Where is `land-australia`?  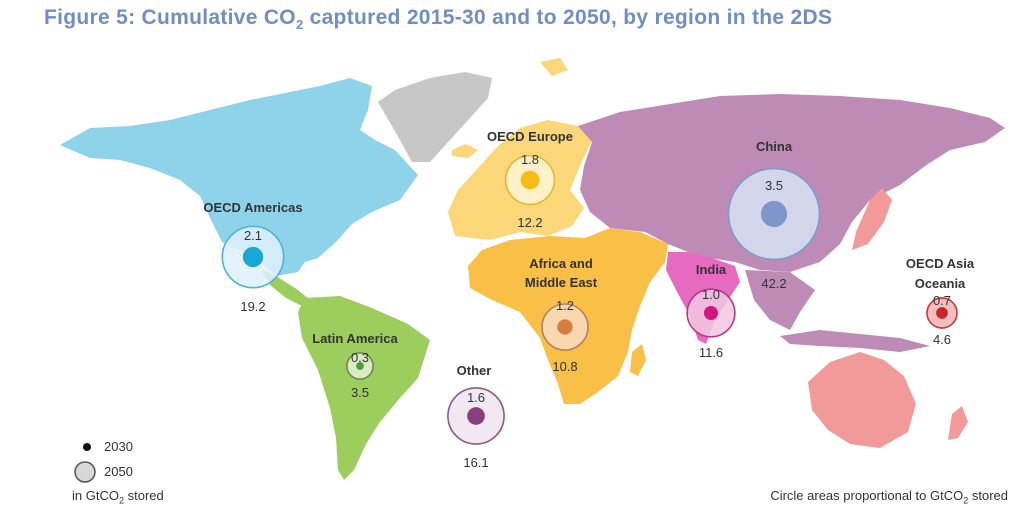 land-australia is located at coordinates (862, 400).